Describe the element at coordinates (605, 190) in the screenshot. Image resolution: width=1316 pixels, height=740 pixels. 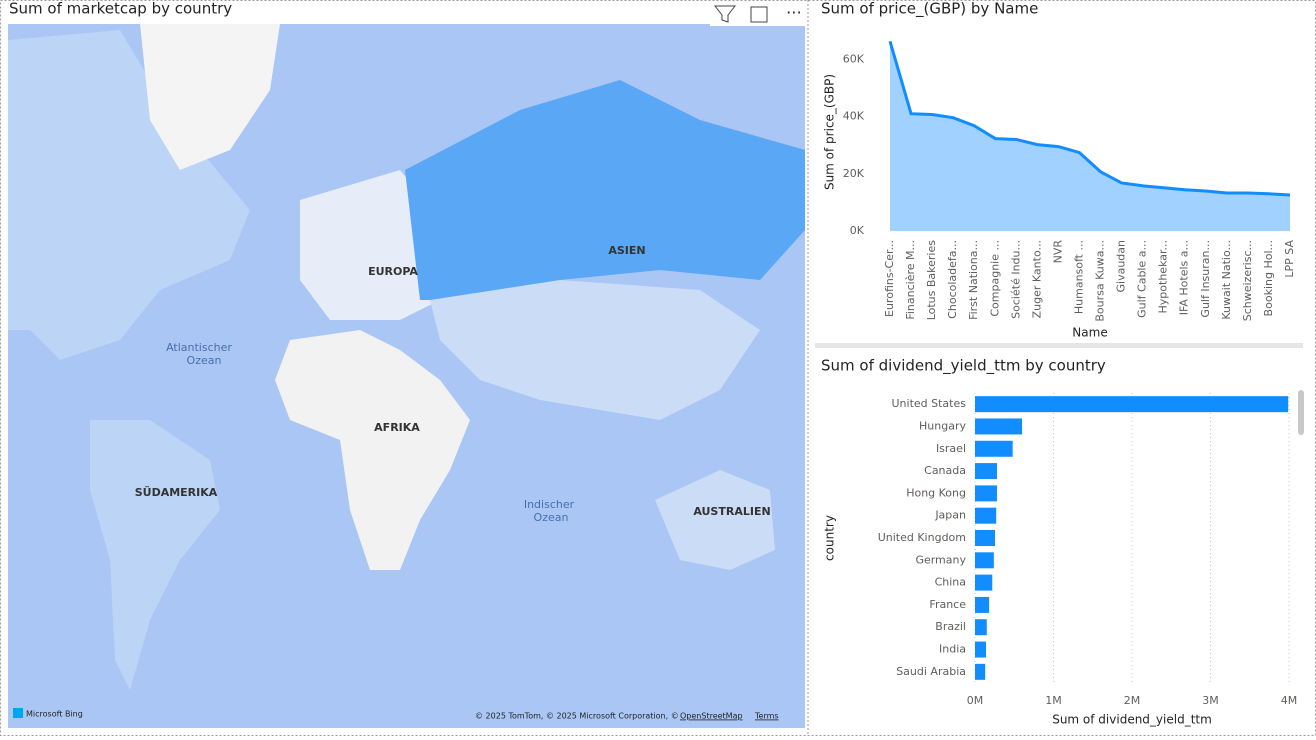
I see `russia` at that location.